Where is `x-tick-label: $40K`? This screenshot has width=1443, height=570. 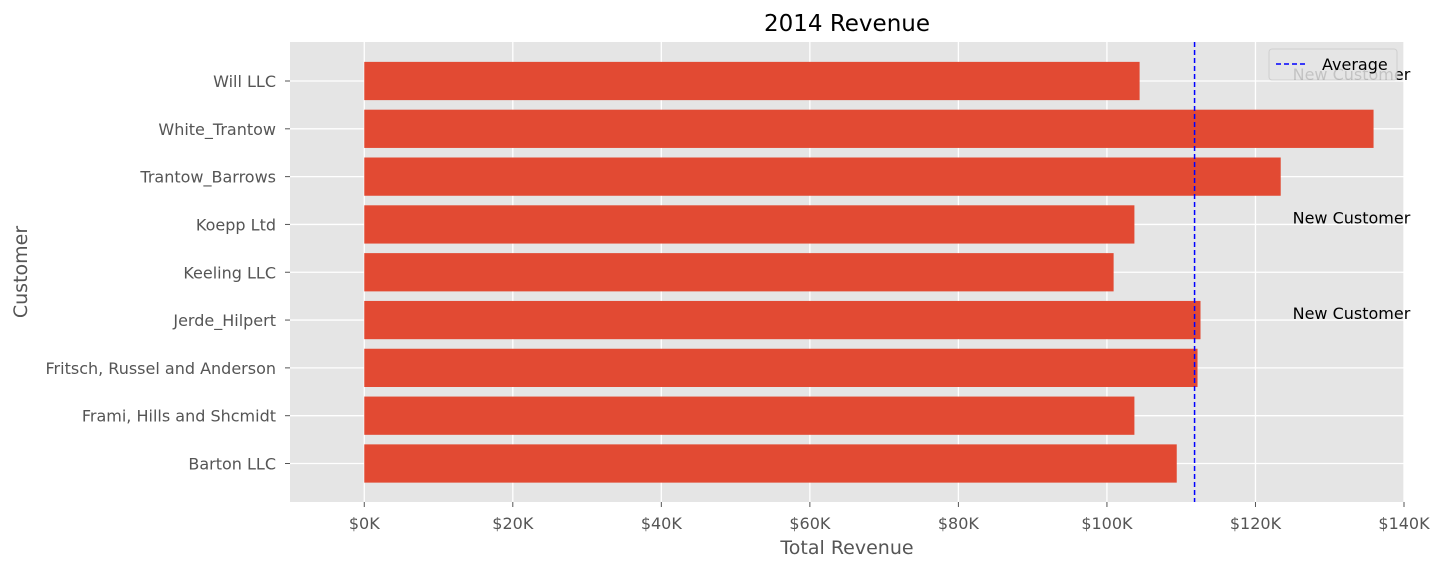 x-tick-label: $40K is located at coordinates (662, 523).